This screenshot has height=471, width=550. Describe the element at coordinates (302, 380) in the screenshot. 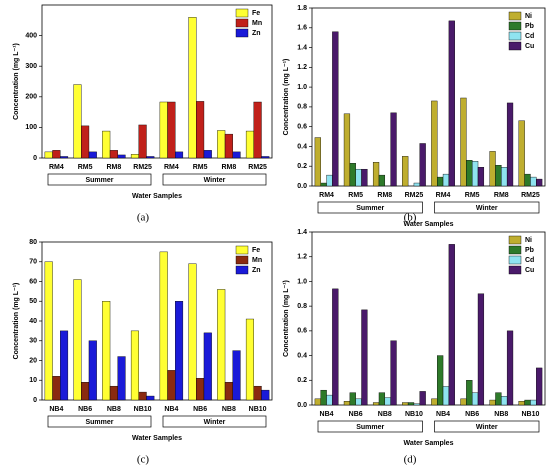

I see `y-tick-label: 0.2` at that location.